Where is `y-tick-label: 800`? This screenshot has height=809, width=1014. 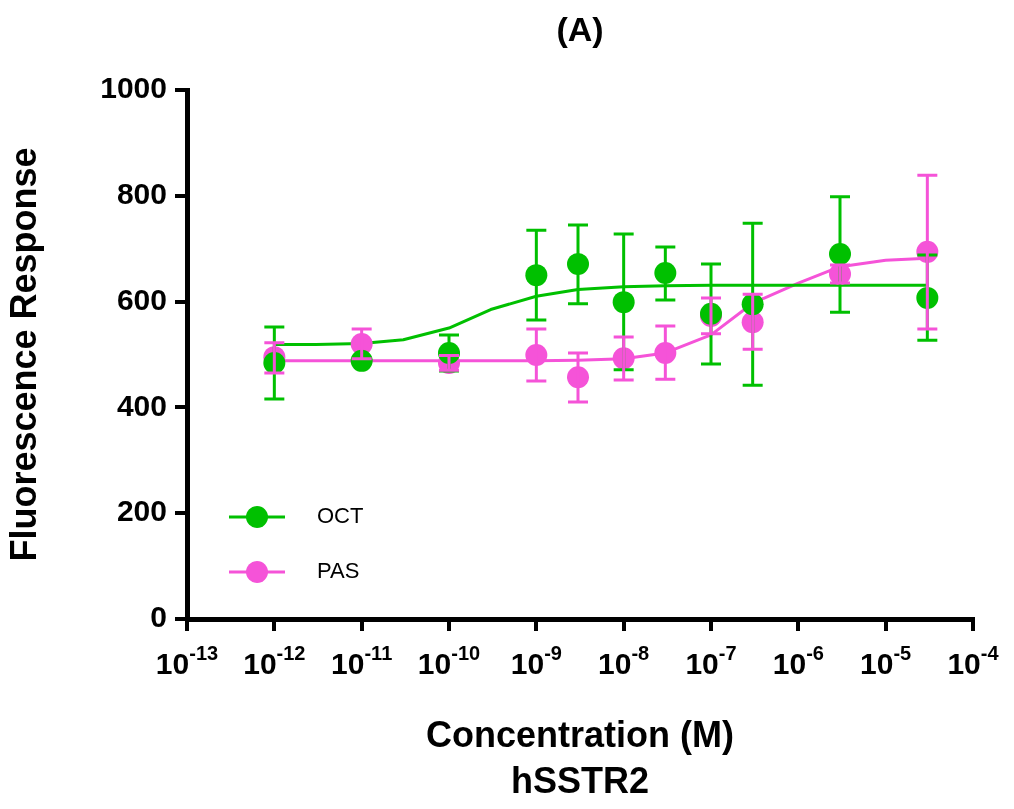
y-tick-label: 800 is located at coordinates (141, 194).